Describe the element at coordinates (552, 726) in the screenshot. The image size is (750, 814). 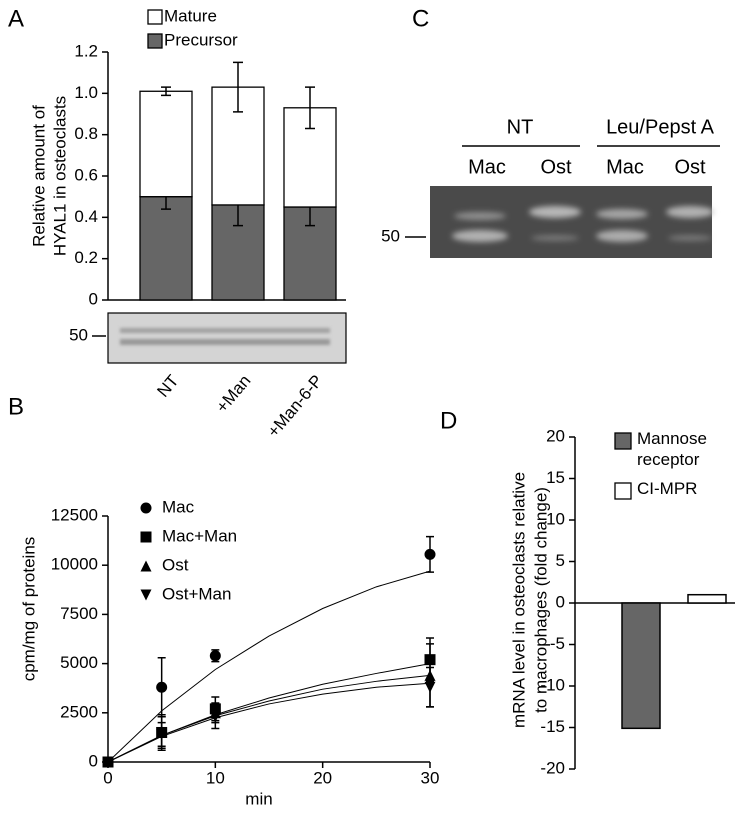
I see `y-tick-label: -15` at that location.